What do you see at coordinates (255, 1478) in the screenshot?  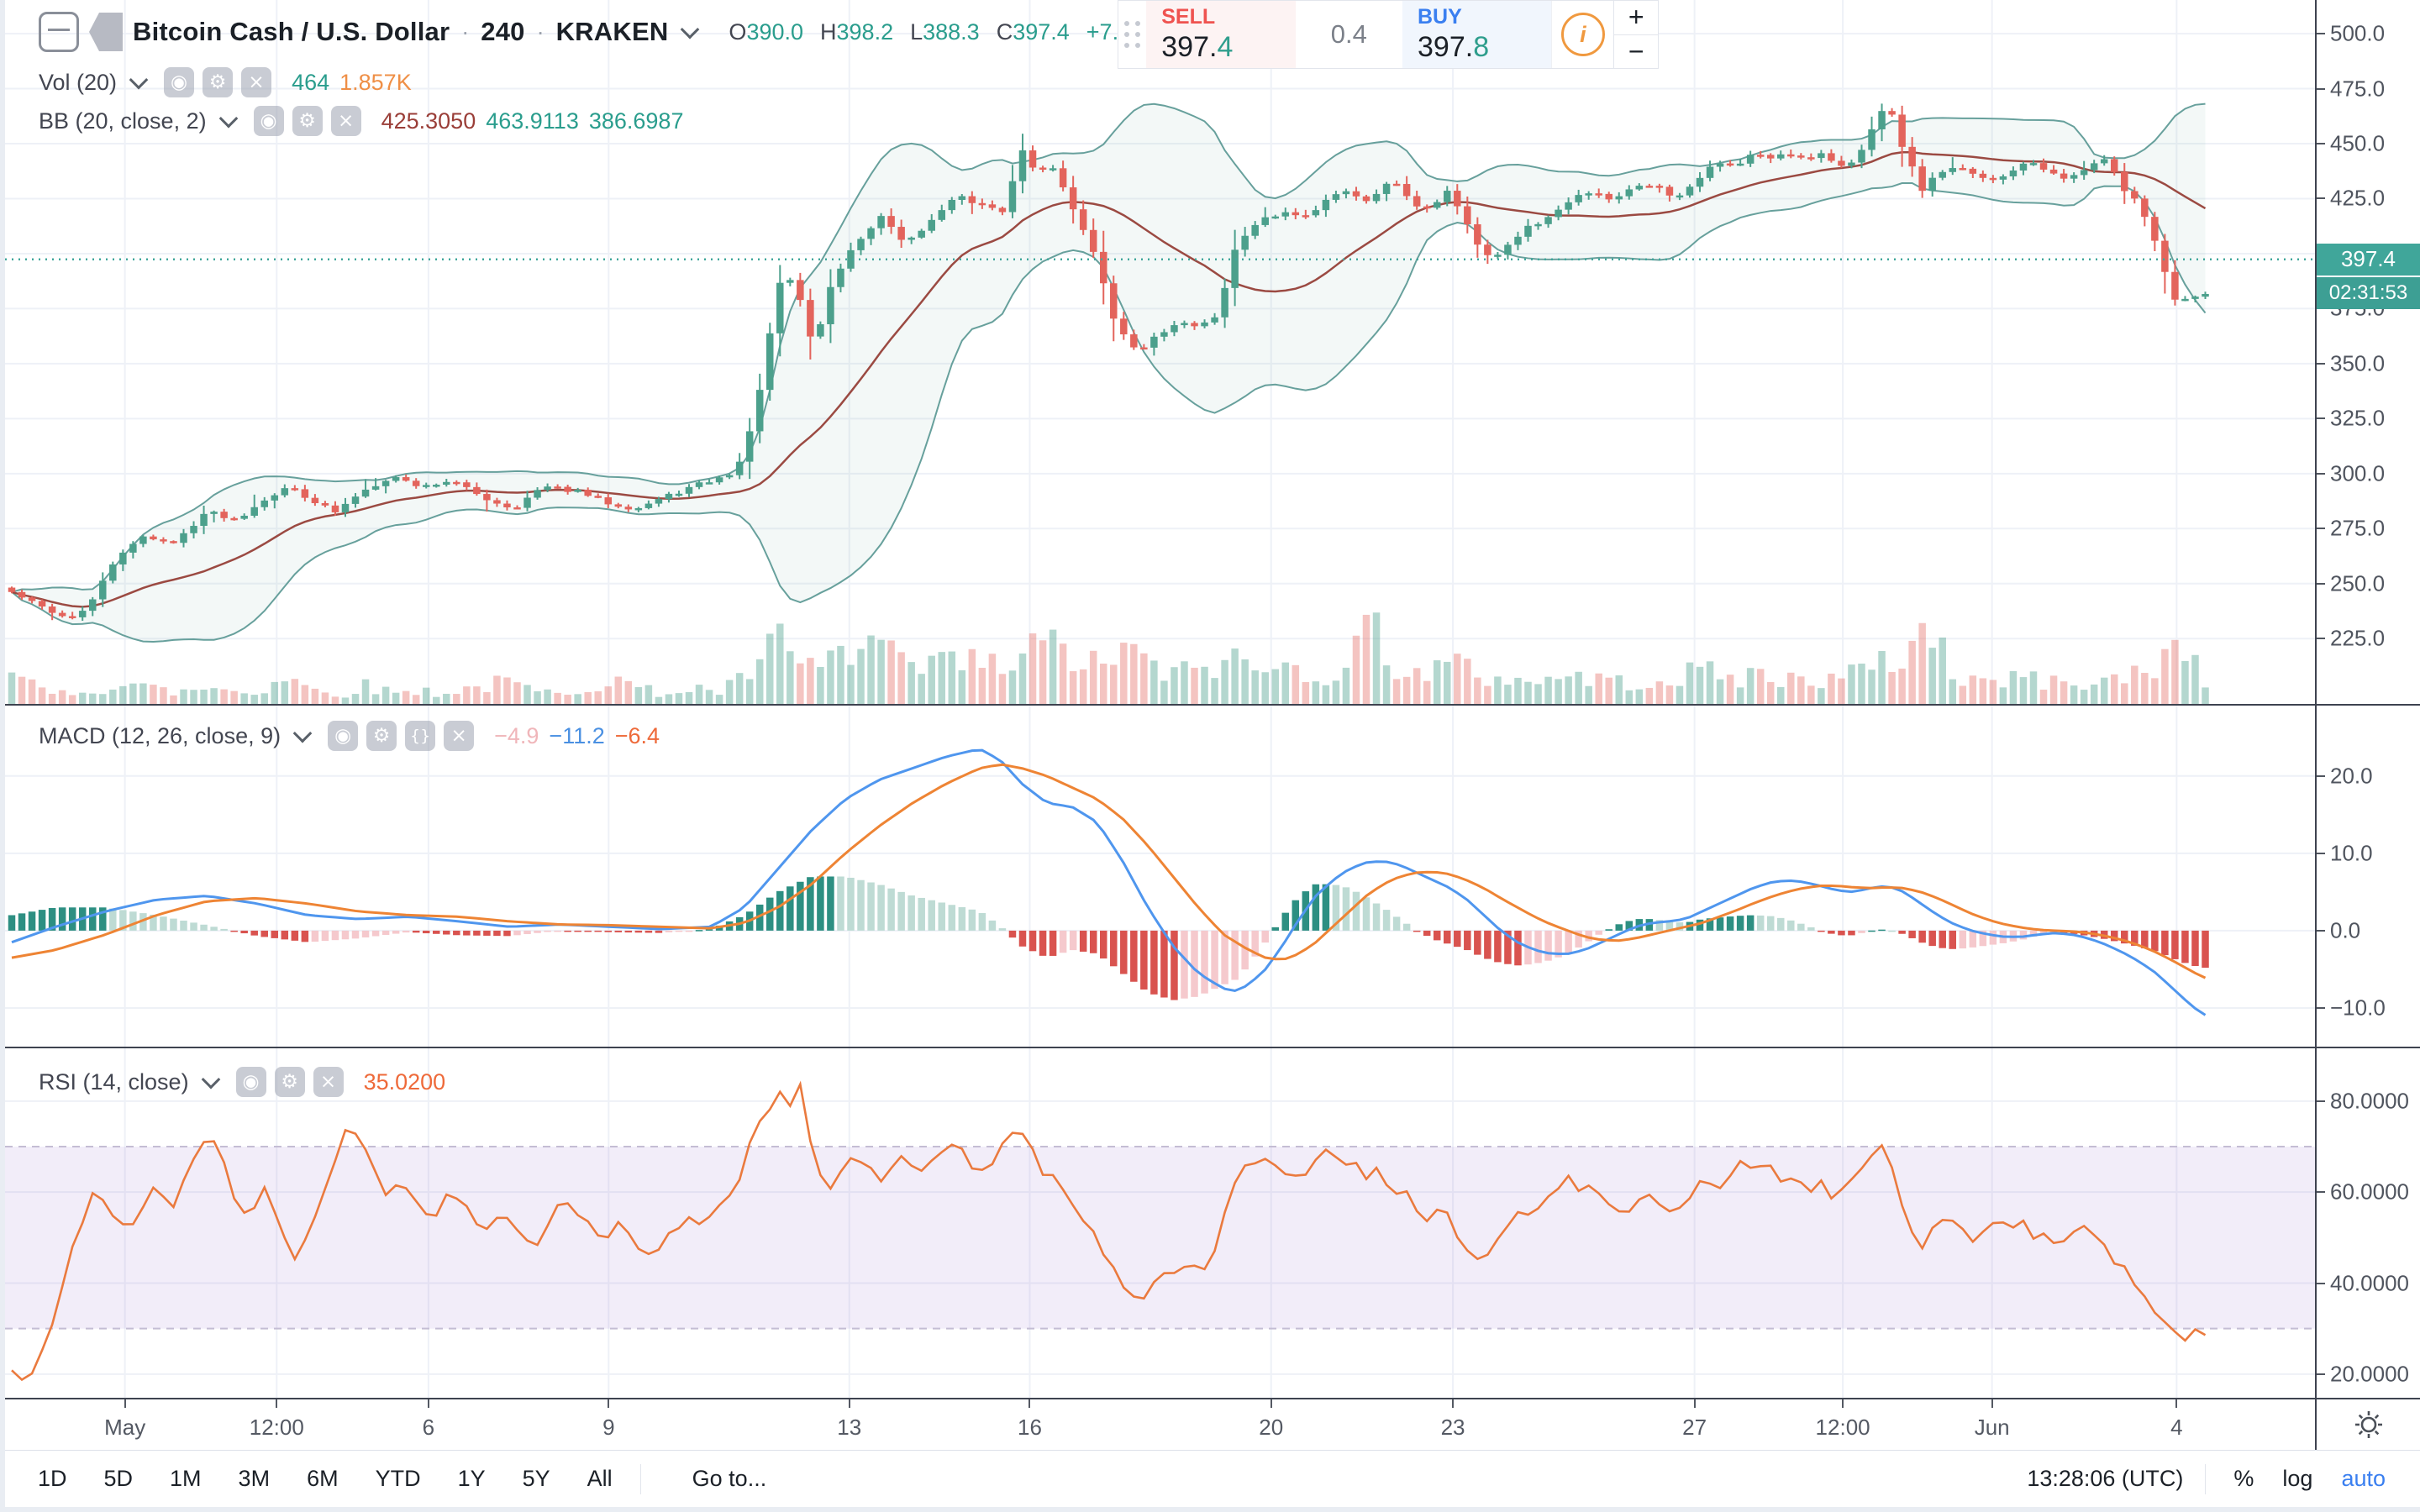 I see `range-3m: 3M` at bounding box center [255, 1478].